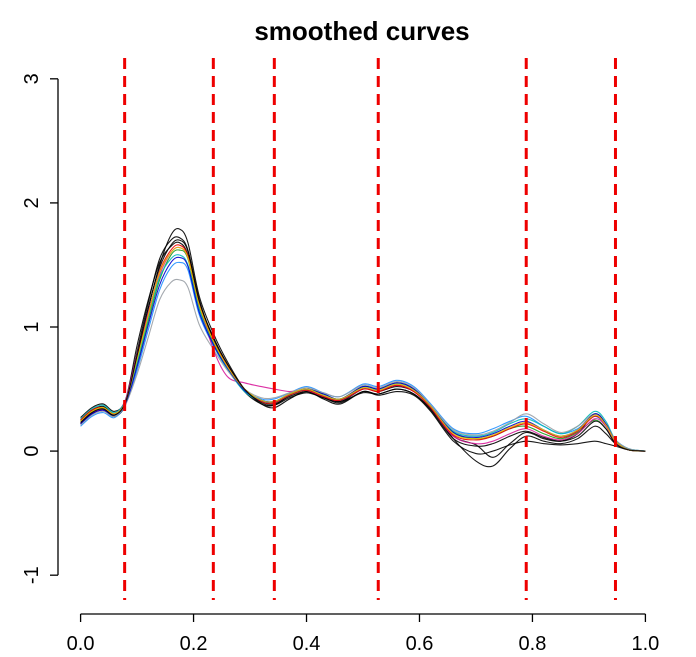 Image resolution: width=696 pixels, height=657 pixels. What do you see at coordinates (32, 326) in the screenshot?
I see `y-tick-label: 1` at bounding box center [32, 326].